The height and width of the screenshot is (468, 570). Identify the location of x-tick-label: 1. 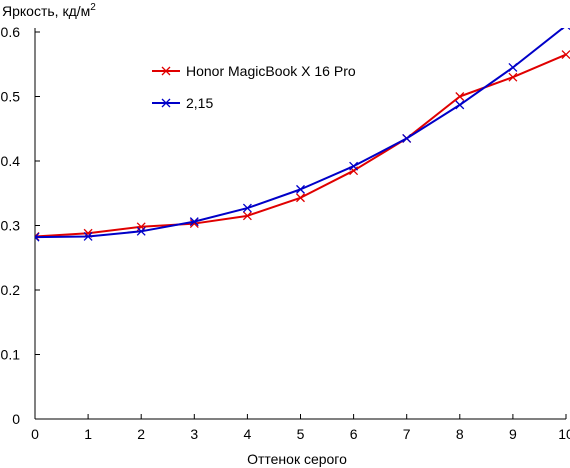
(88, 434).